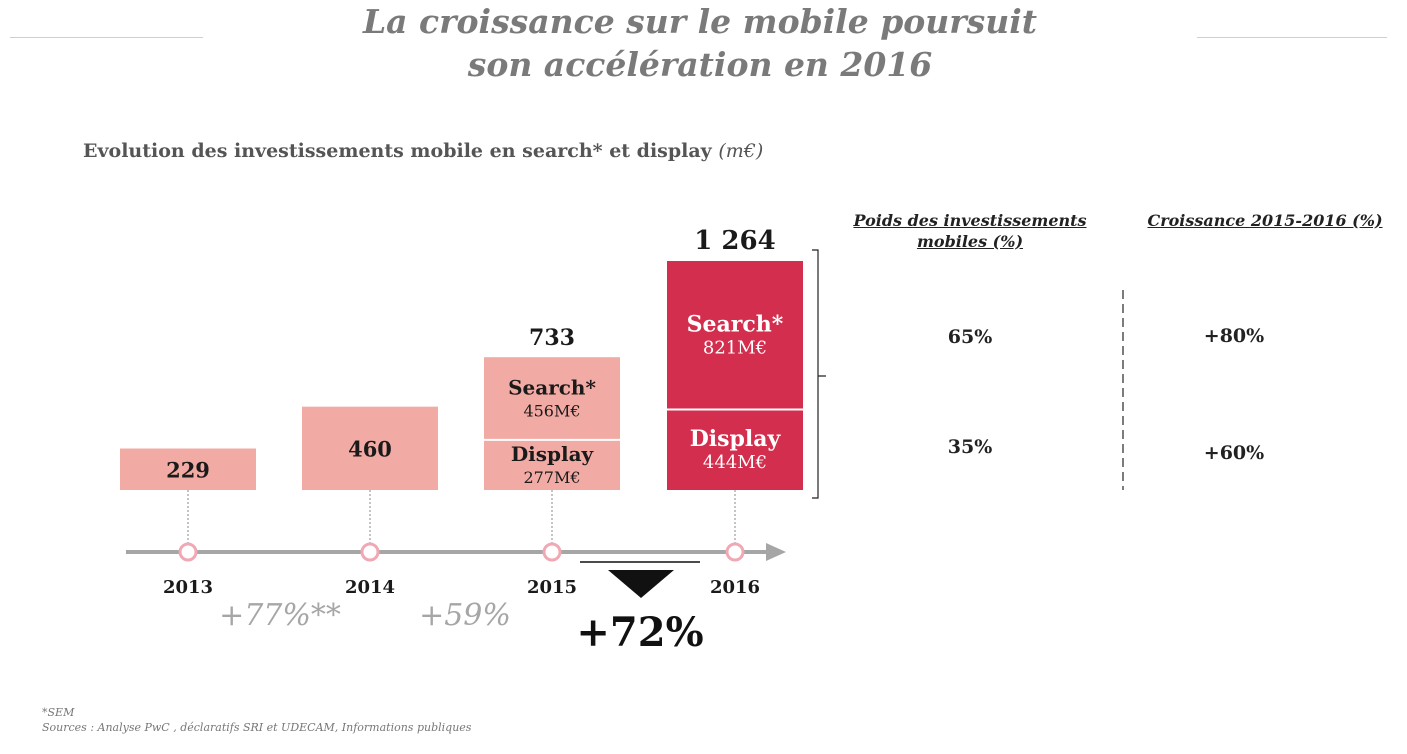  What do you see at coordinates (1234, 336) in the screenshot?
I see `growth-search-value: +80%` at bounding box center [1234, 336].